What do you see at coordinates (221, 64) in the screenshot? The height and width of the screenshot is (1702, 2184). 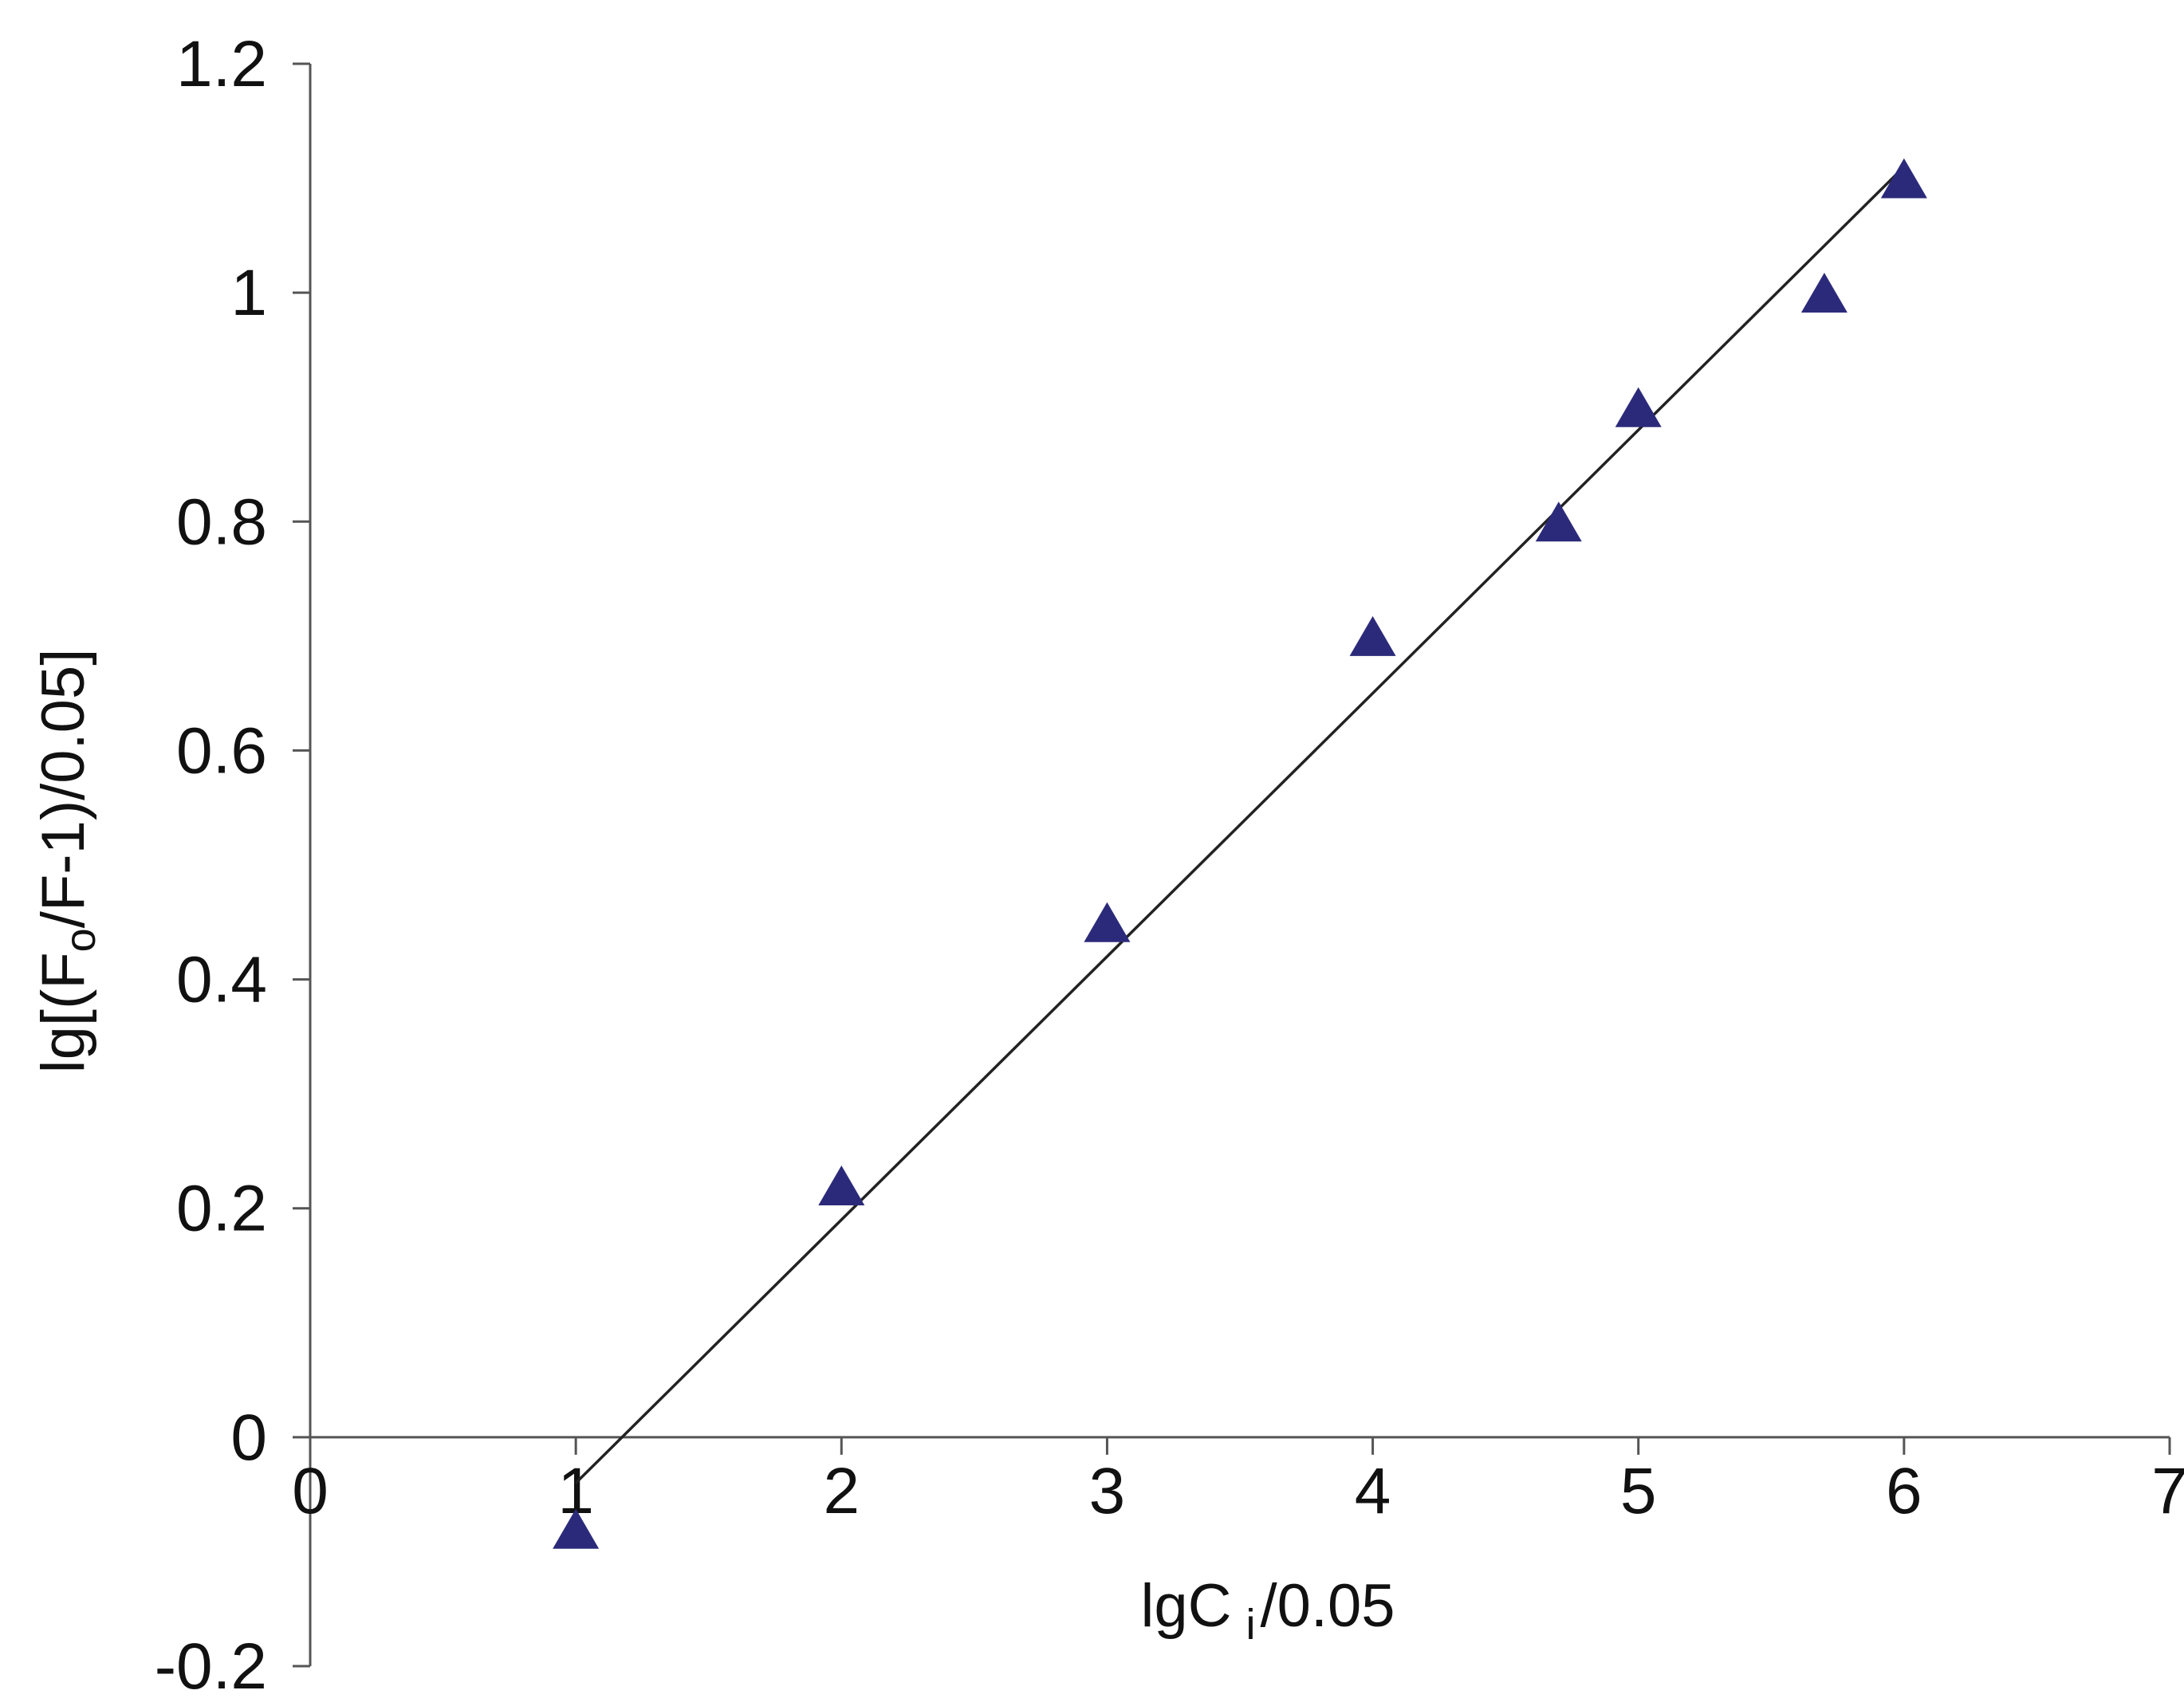 I see `y-tick-label: 1.2` at bounding box center [221, 64].